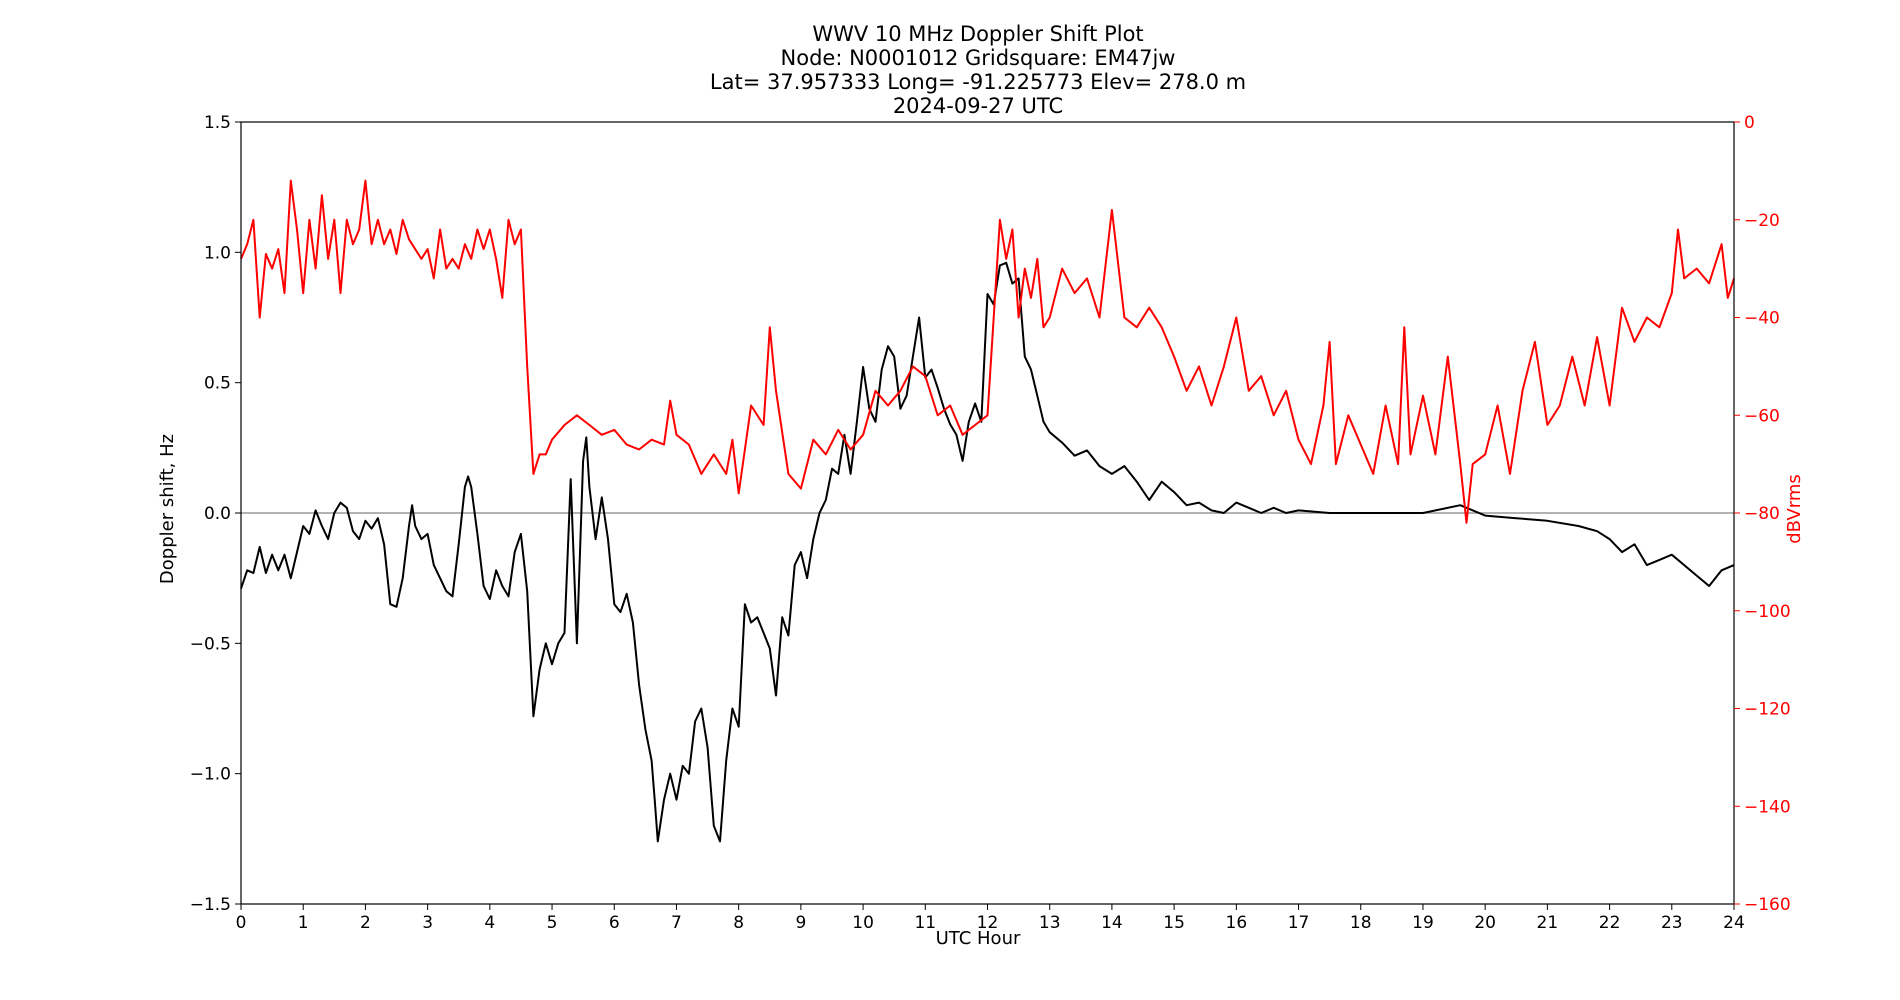  Describe the element at coordinates (1762, 221) in the screenshot. I see `y-right-tick-label: −20` at that location.